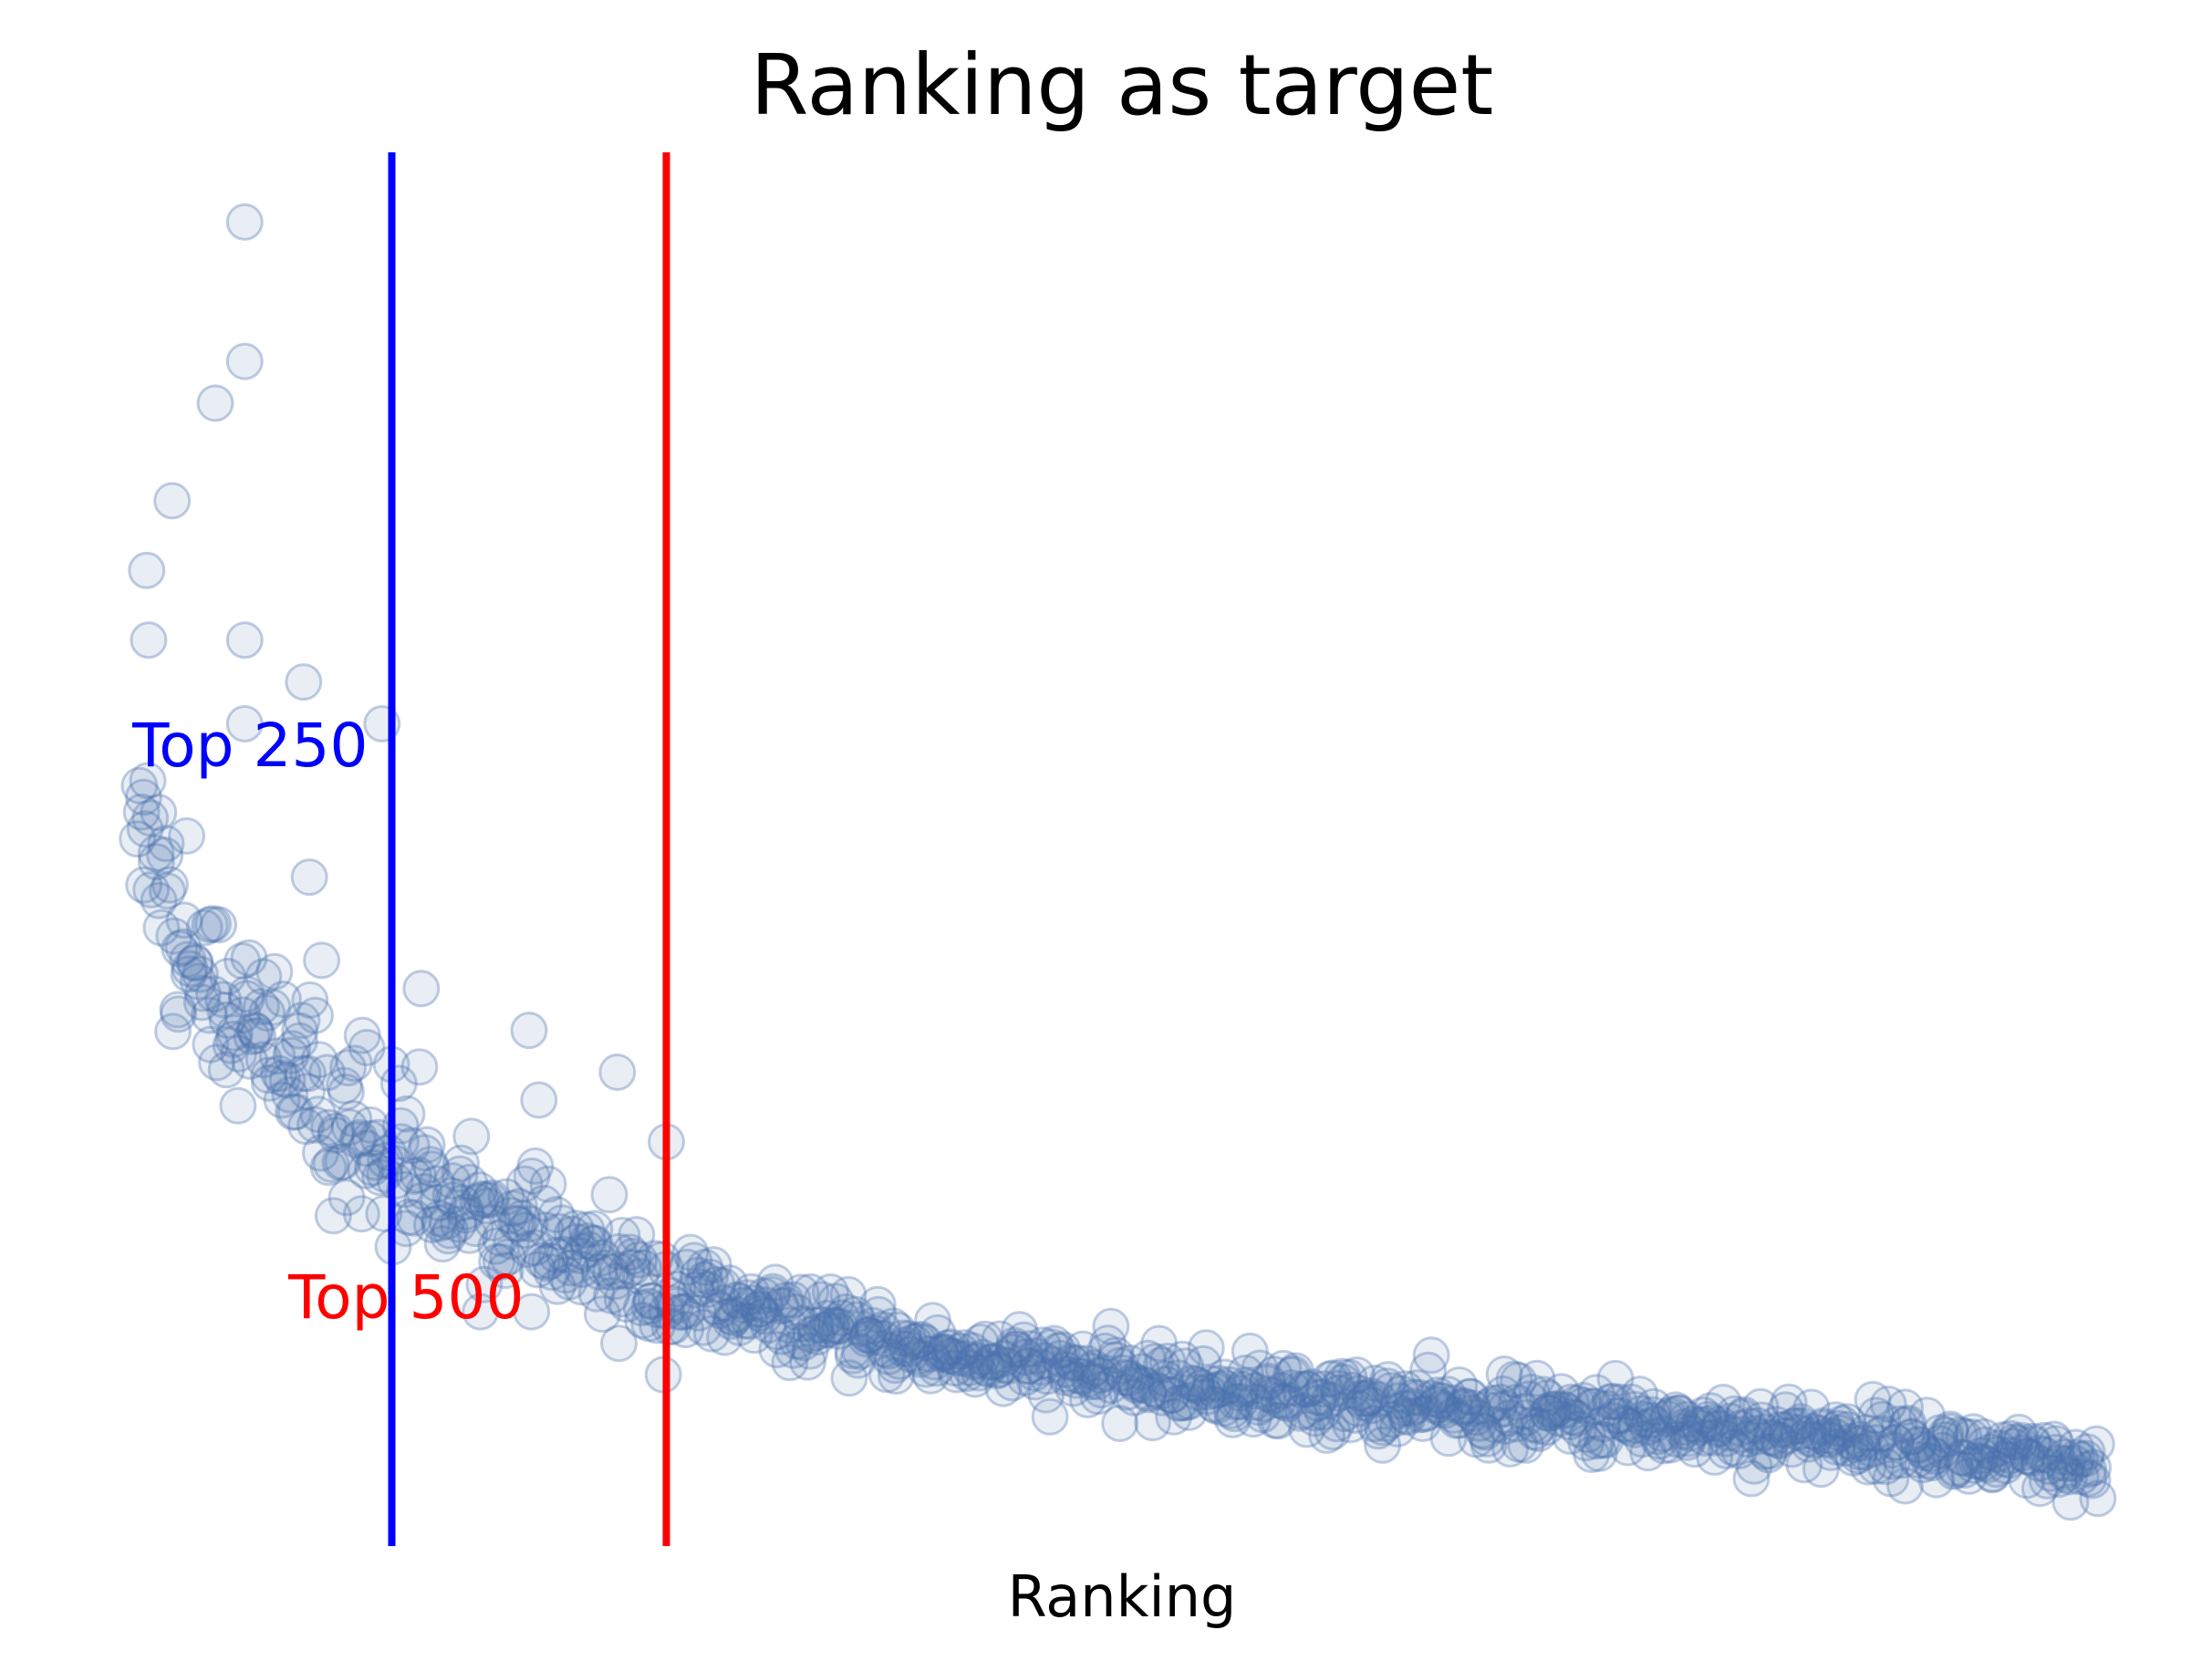 The width and height of the screenshot is (2212, 1661). Describe the element at coordinates (1123, 85) in the screenshot. I see `chart-title: Ranking as target` at that location.